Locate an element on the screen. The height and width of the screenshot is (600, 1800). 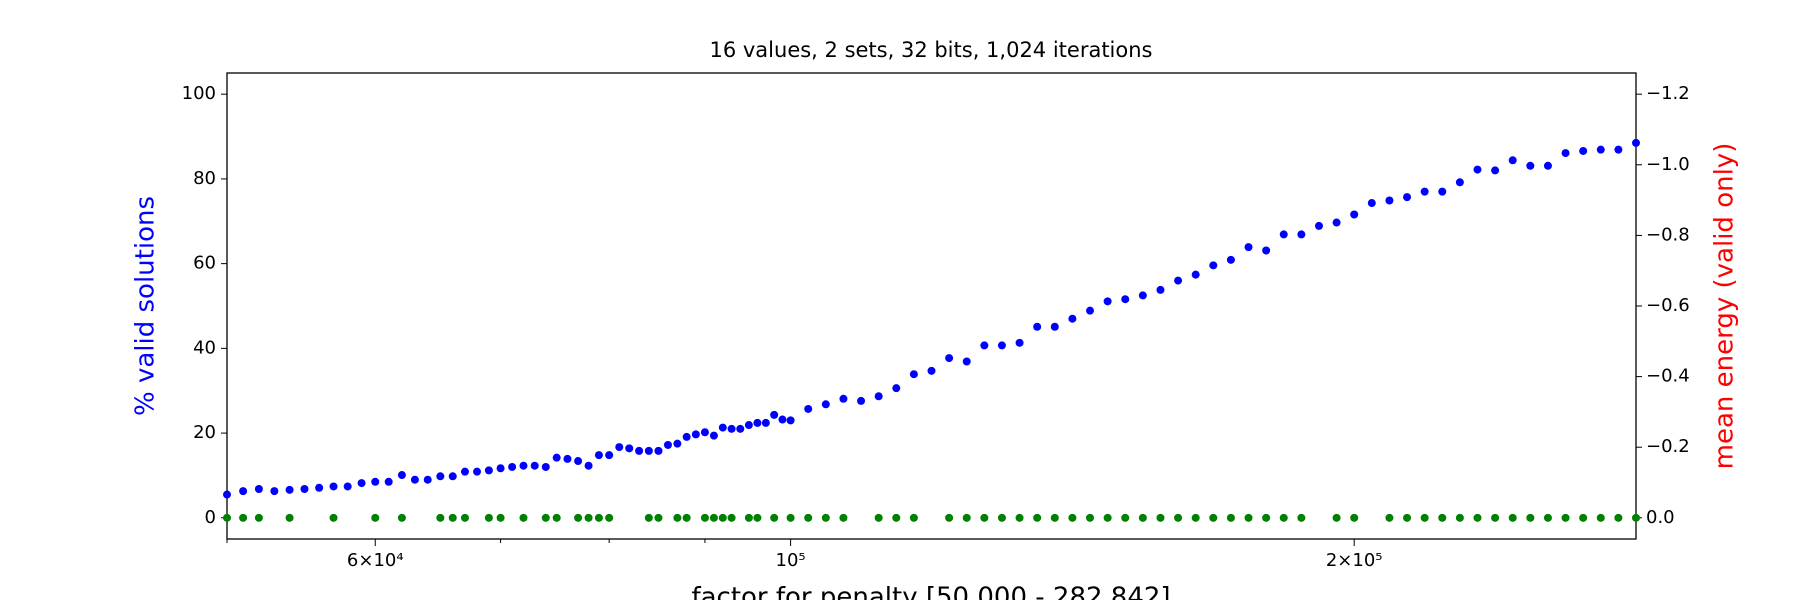
y-tick-label: 40 is located at coordinates (204, 347).